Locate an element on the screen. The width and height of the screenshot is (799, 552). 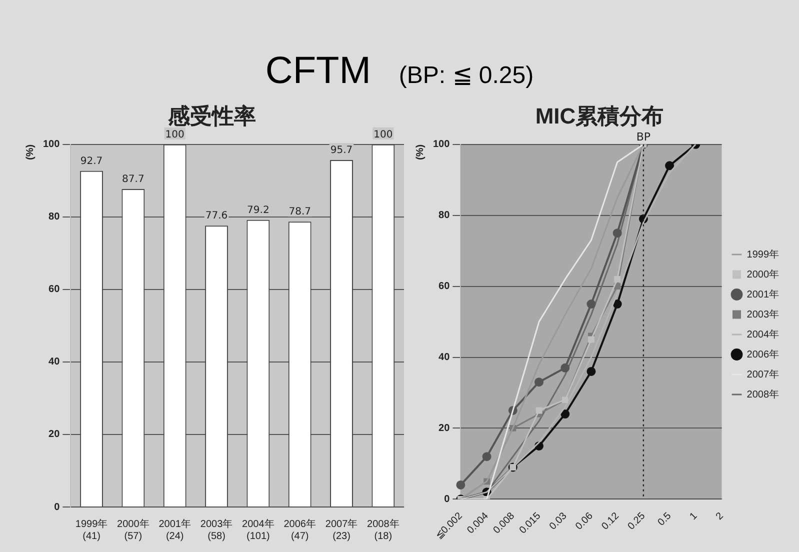
legend-label: 2006年 is located at coordinates (763, 354).